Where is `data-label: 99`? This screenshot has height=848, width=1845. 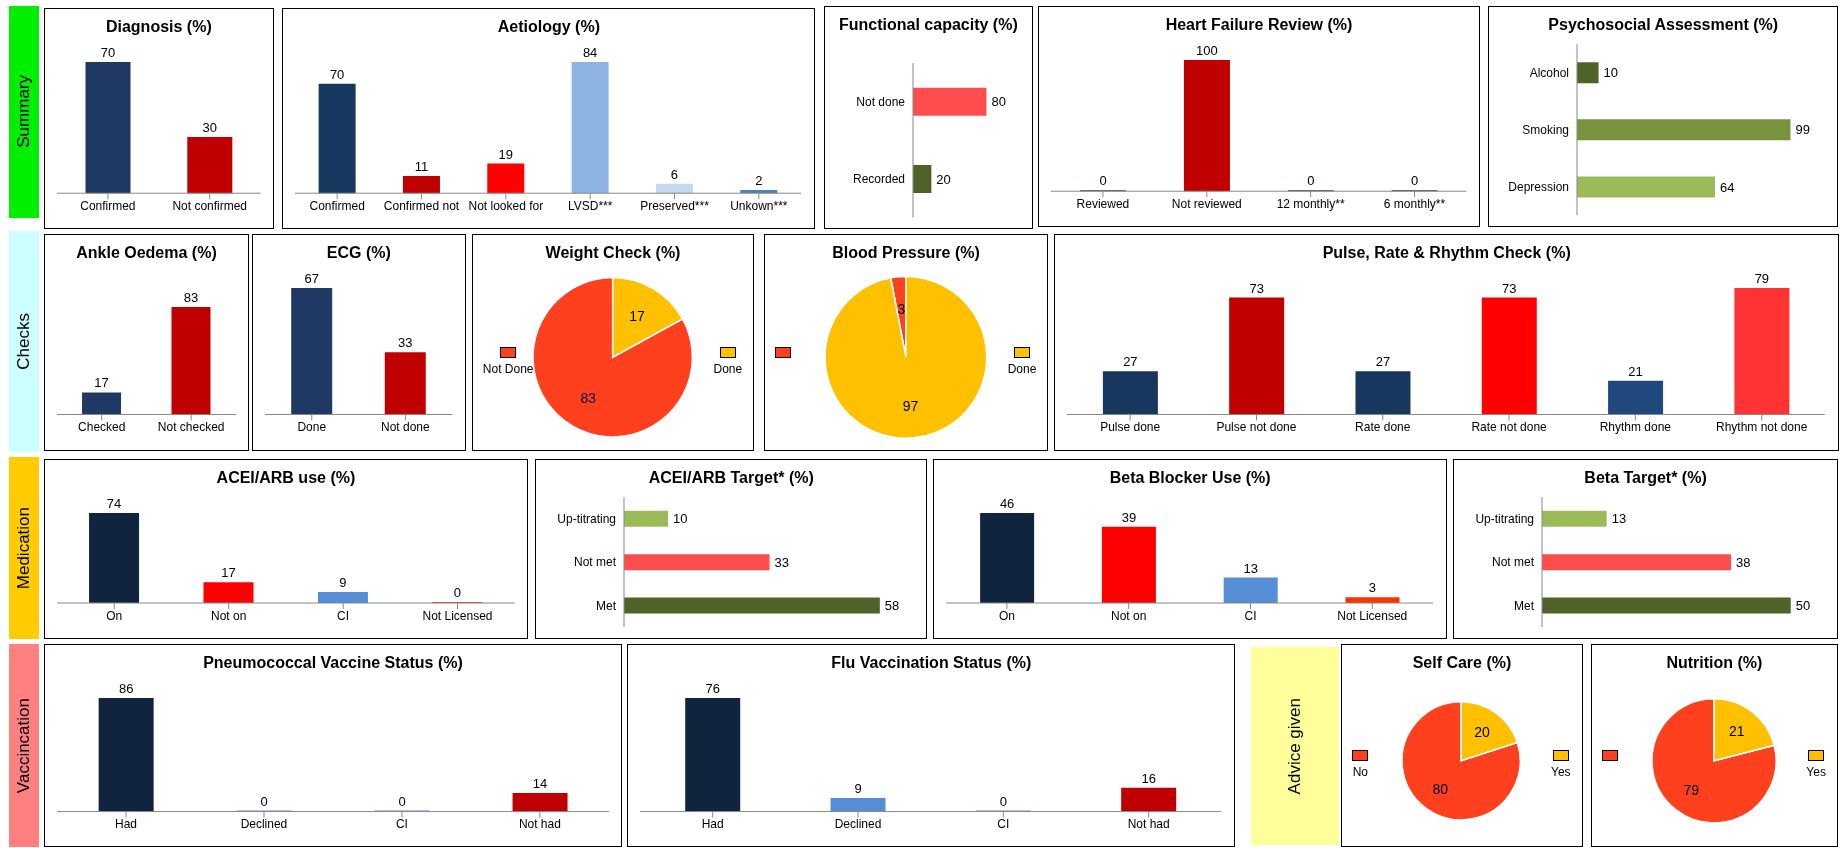 data-label: 99 is located at coordinates (1803, 130).